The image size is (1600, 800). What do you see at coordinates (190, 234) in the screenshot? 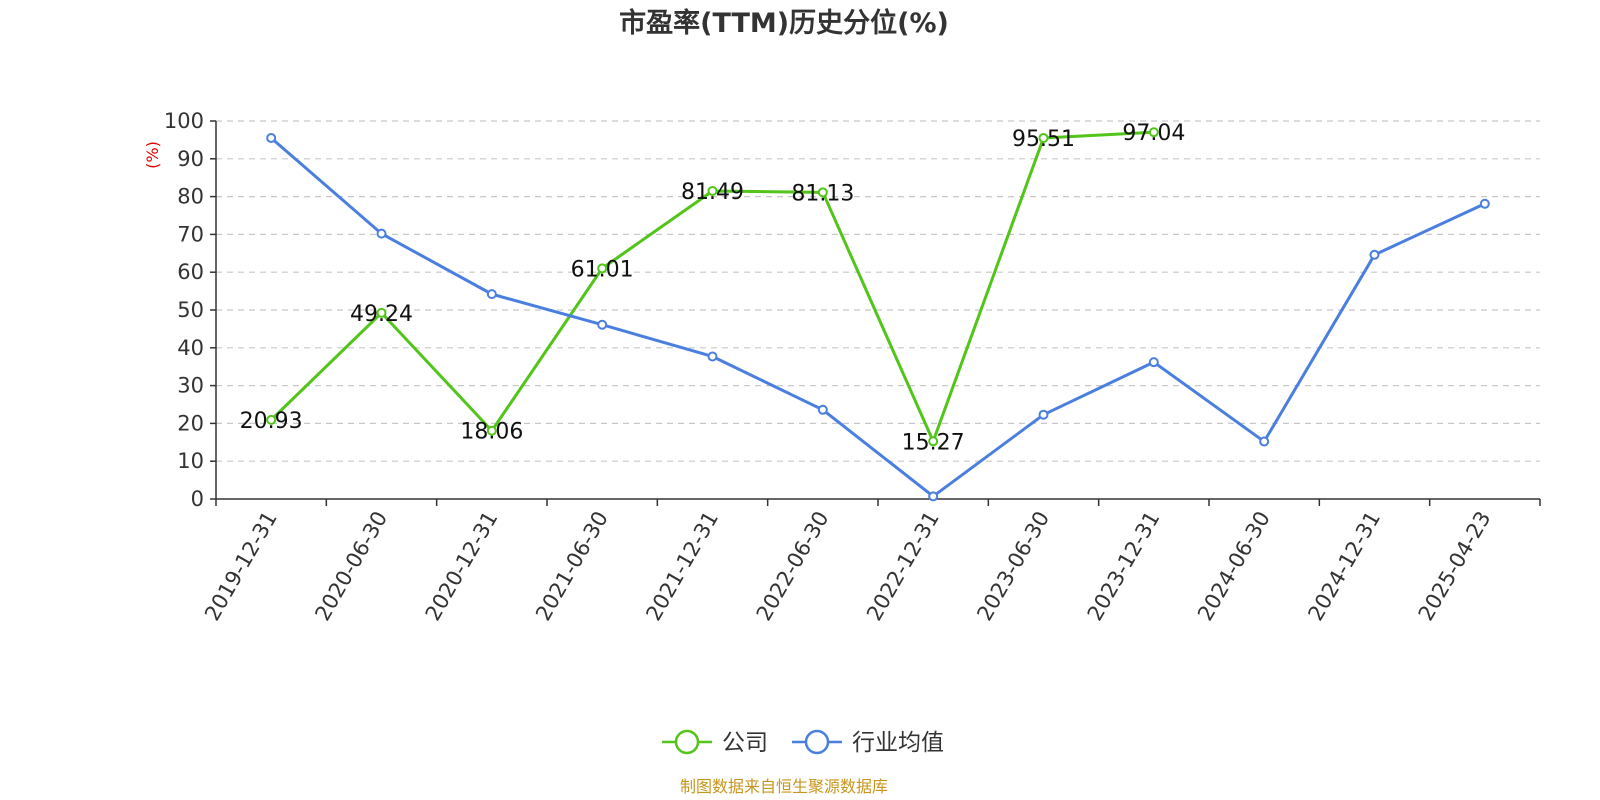
I see `y-tick-label: 70` at bounding box center [190, 234].